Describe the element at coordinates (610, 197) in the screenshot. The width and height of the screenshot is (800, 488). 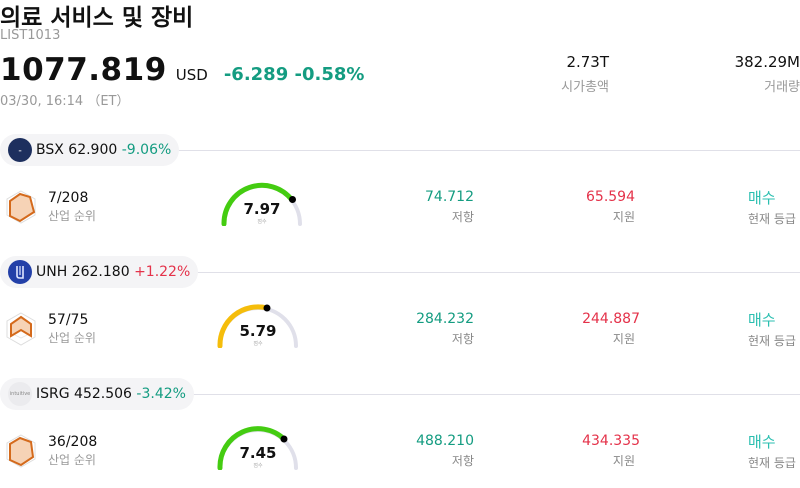
I see `support-value: 65.594` at that location.